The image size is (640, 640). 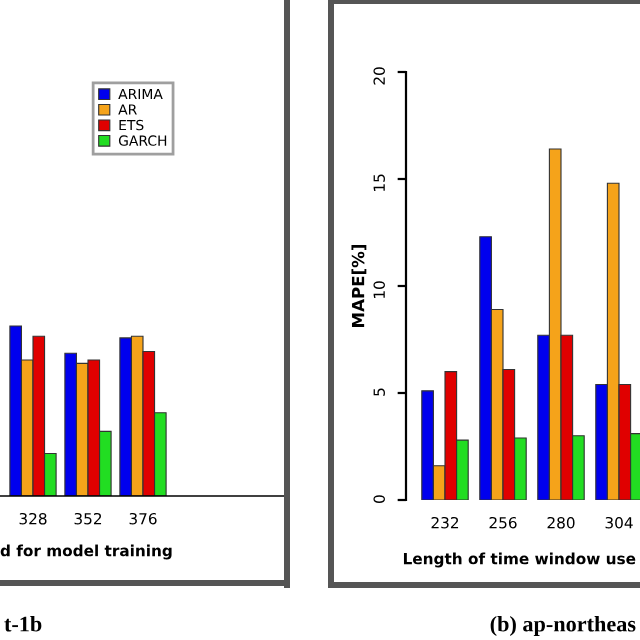 I want to click on text: t-1b, so click(x=23, y=623).